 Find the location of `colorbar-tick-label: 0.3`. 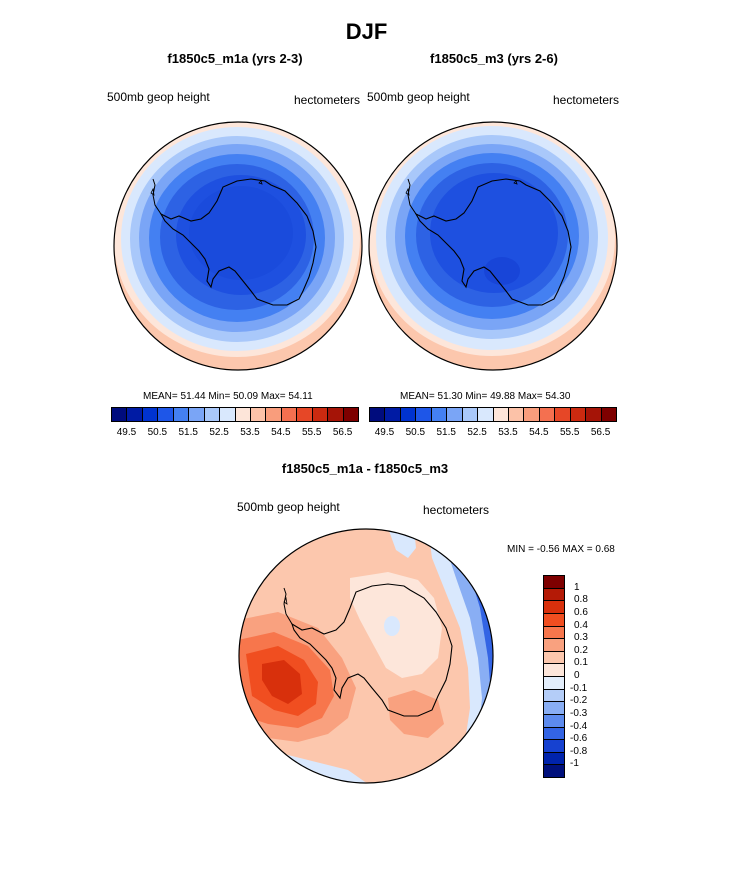

colorbar-tick-label: 0.3 is located at coordinates (581, 638).